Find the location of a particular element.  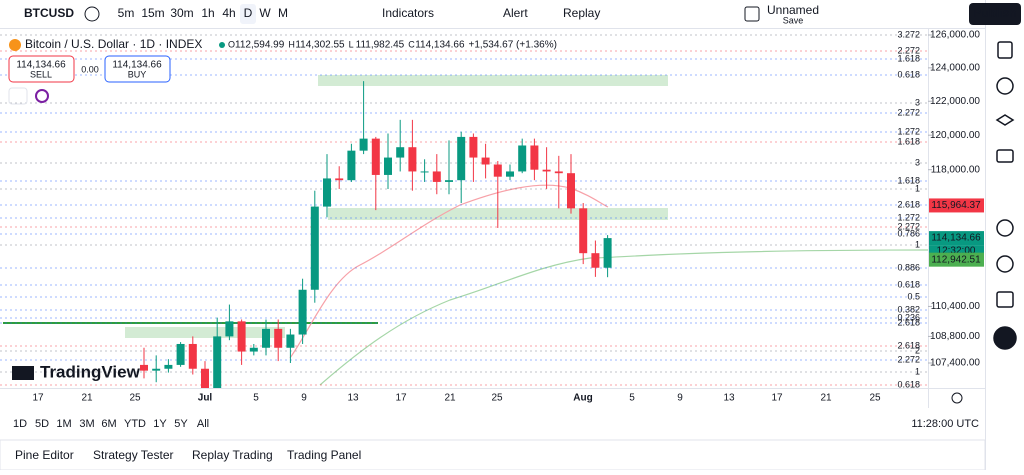

fib-label: 1.272 is located at coordinates (908, 131).